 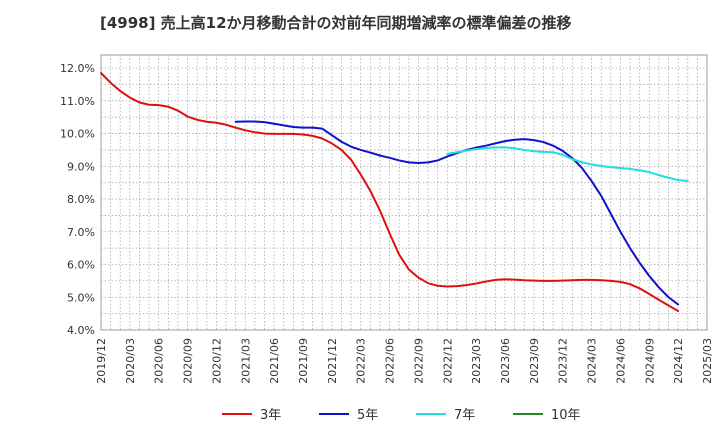 I want to click on x-tick-label: 2020/03, so click(x=130, y=361).